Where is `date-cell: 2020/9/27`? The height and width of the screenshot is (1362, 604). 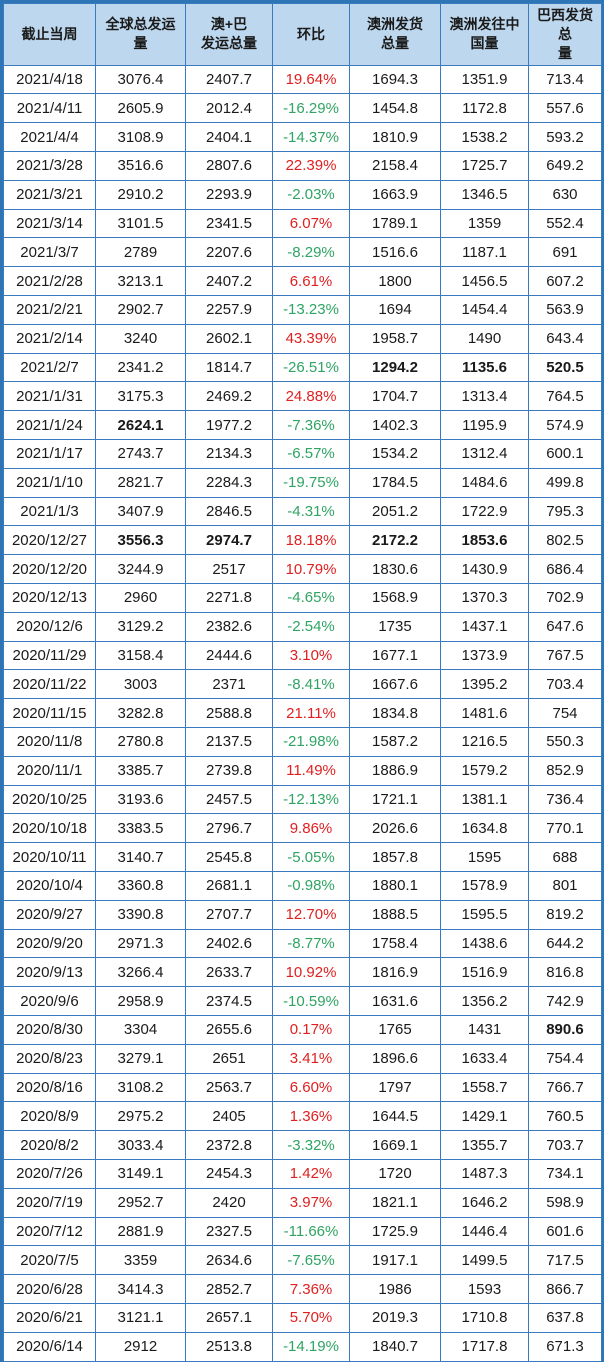 date-cell: 2020/9/27 is located at coordinates (49, 914).